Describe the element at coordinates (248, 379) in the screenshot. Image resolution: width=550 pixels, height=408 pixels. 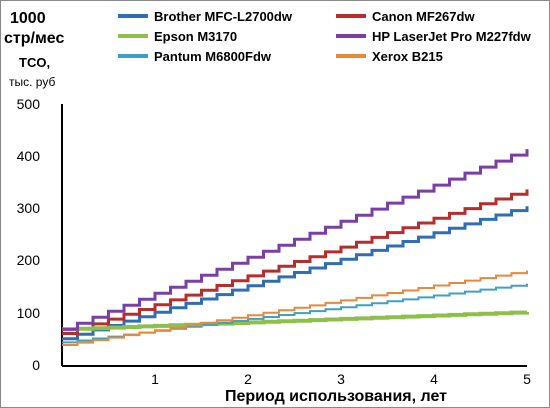
I see `x-tick-label-2: 2` at that location.